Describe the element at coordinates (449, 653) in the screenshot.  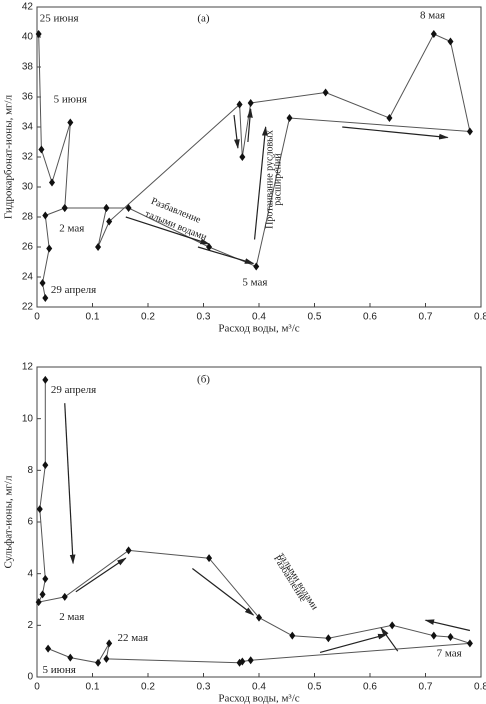
I see `annotation: 7 мая` at that location.